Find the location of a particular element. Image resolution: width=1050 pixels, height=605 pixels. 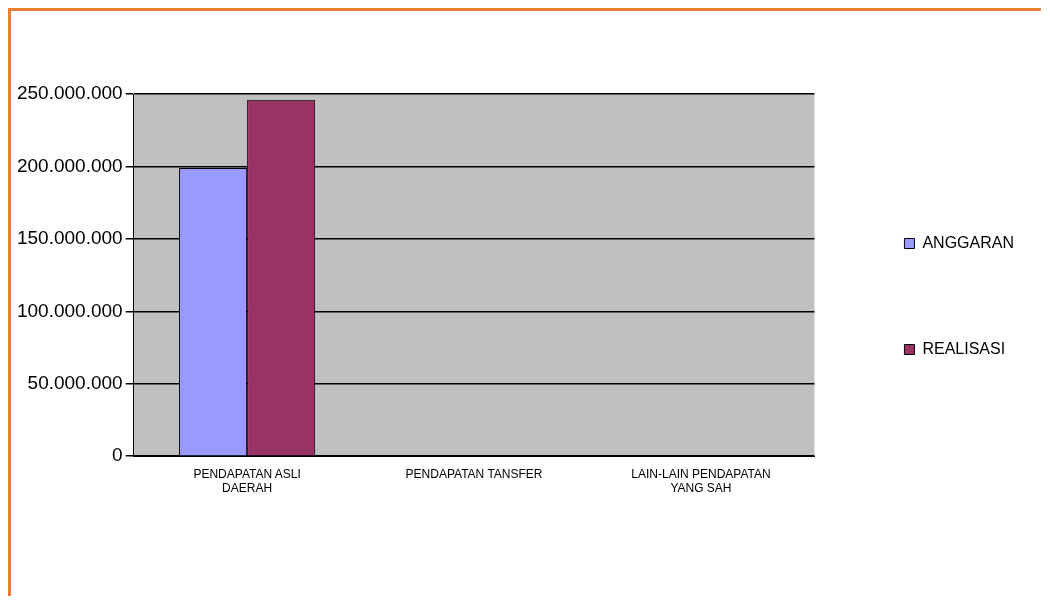

y-tick-label: 250.000.000 is located at coordinates (69, 93).